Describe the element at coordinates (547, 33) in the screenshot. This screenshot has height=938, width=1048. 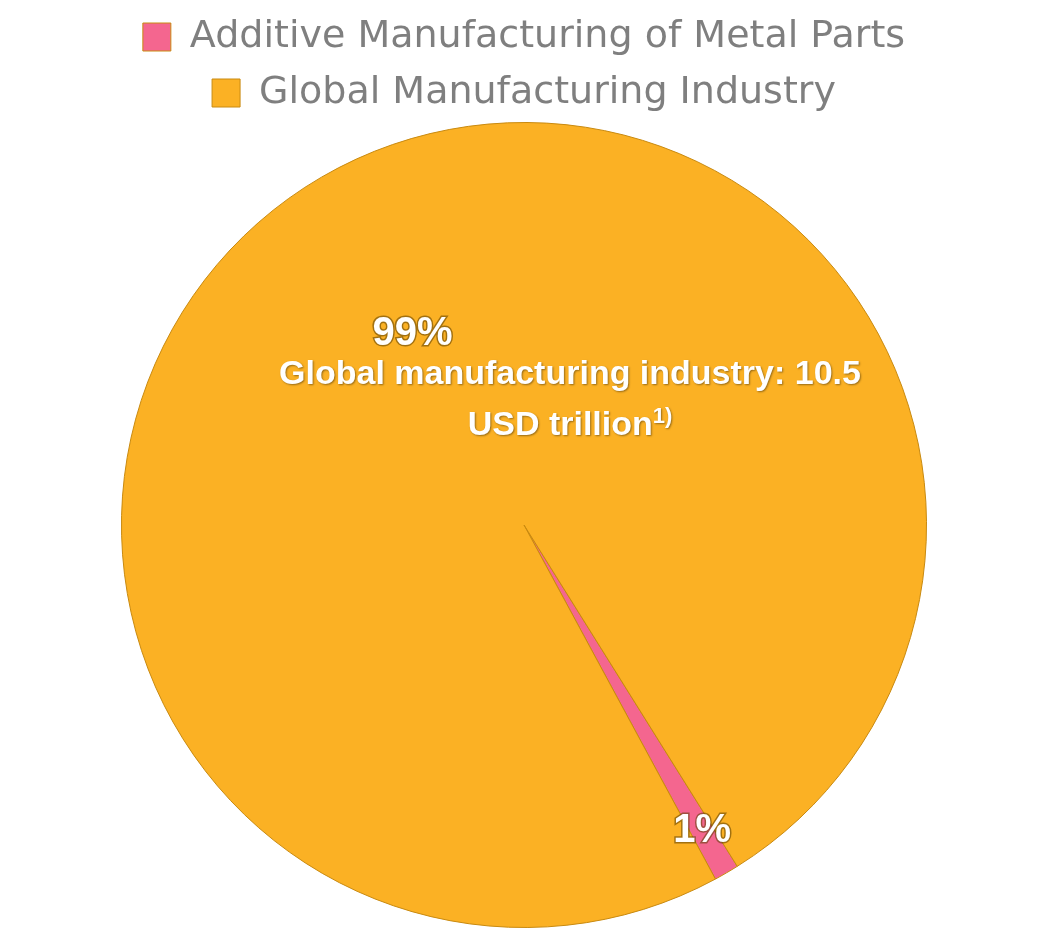
I see `legend-label: Additive Manufacturing of Metal Parts` at that location.